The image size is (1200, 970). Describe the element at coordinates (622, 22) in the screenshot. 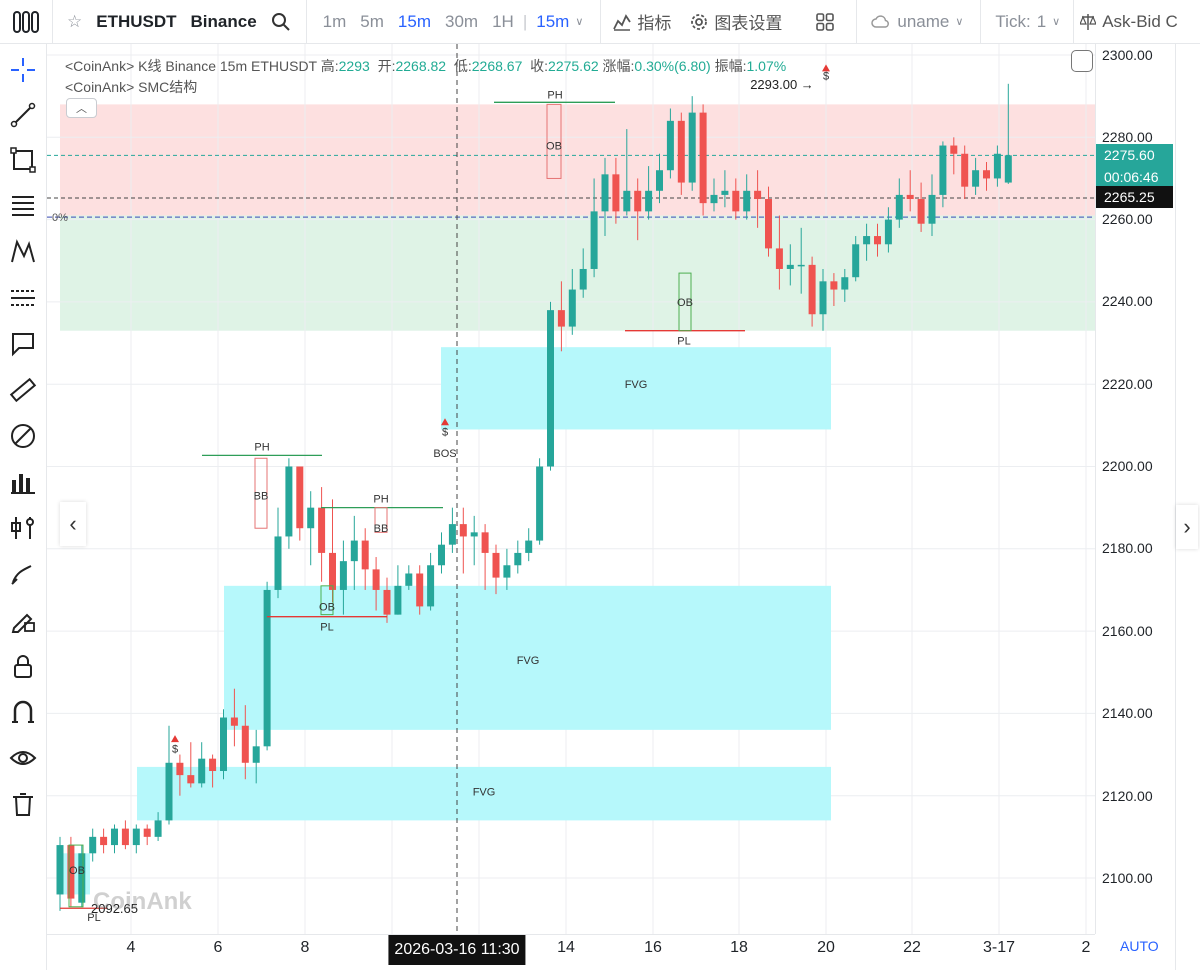

I see `indicator-icon` at that location.